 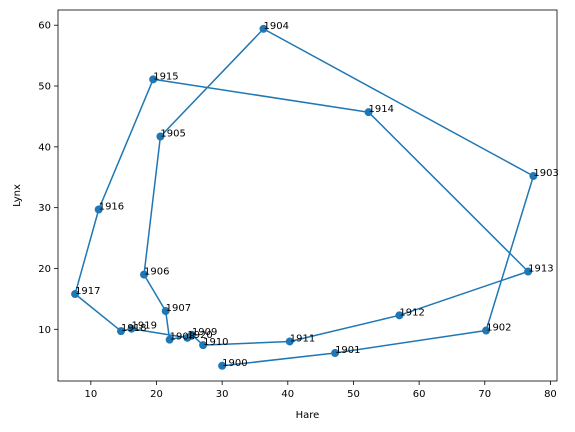 What do you see at coordinates (215, 342) in the screenshot?
I see `point-label-1910: 1910` at bounding box center [215, 342].